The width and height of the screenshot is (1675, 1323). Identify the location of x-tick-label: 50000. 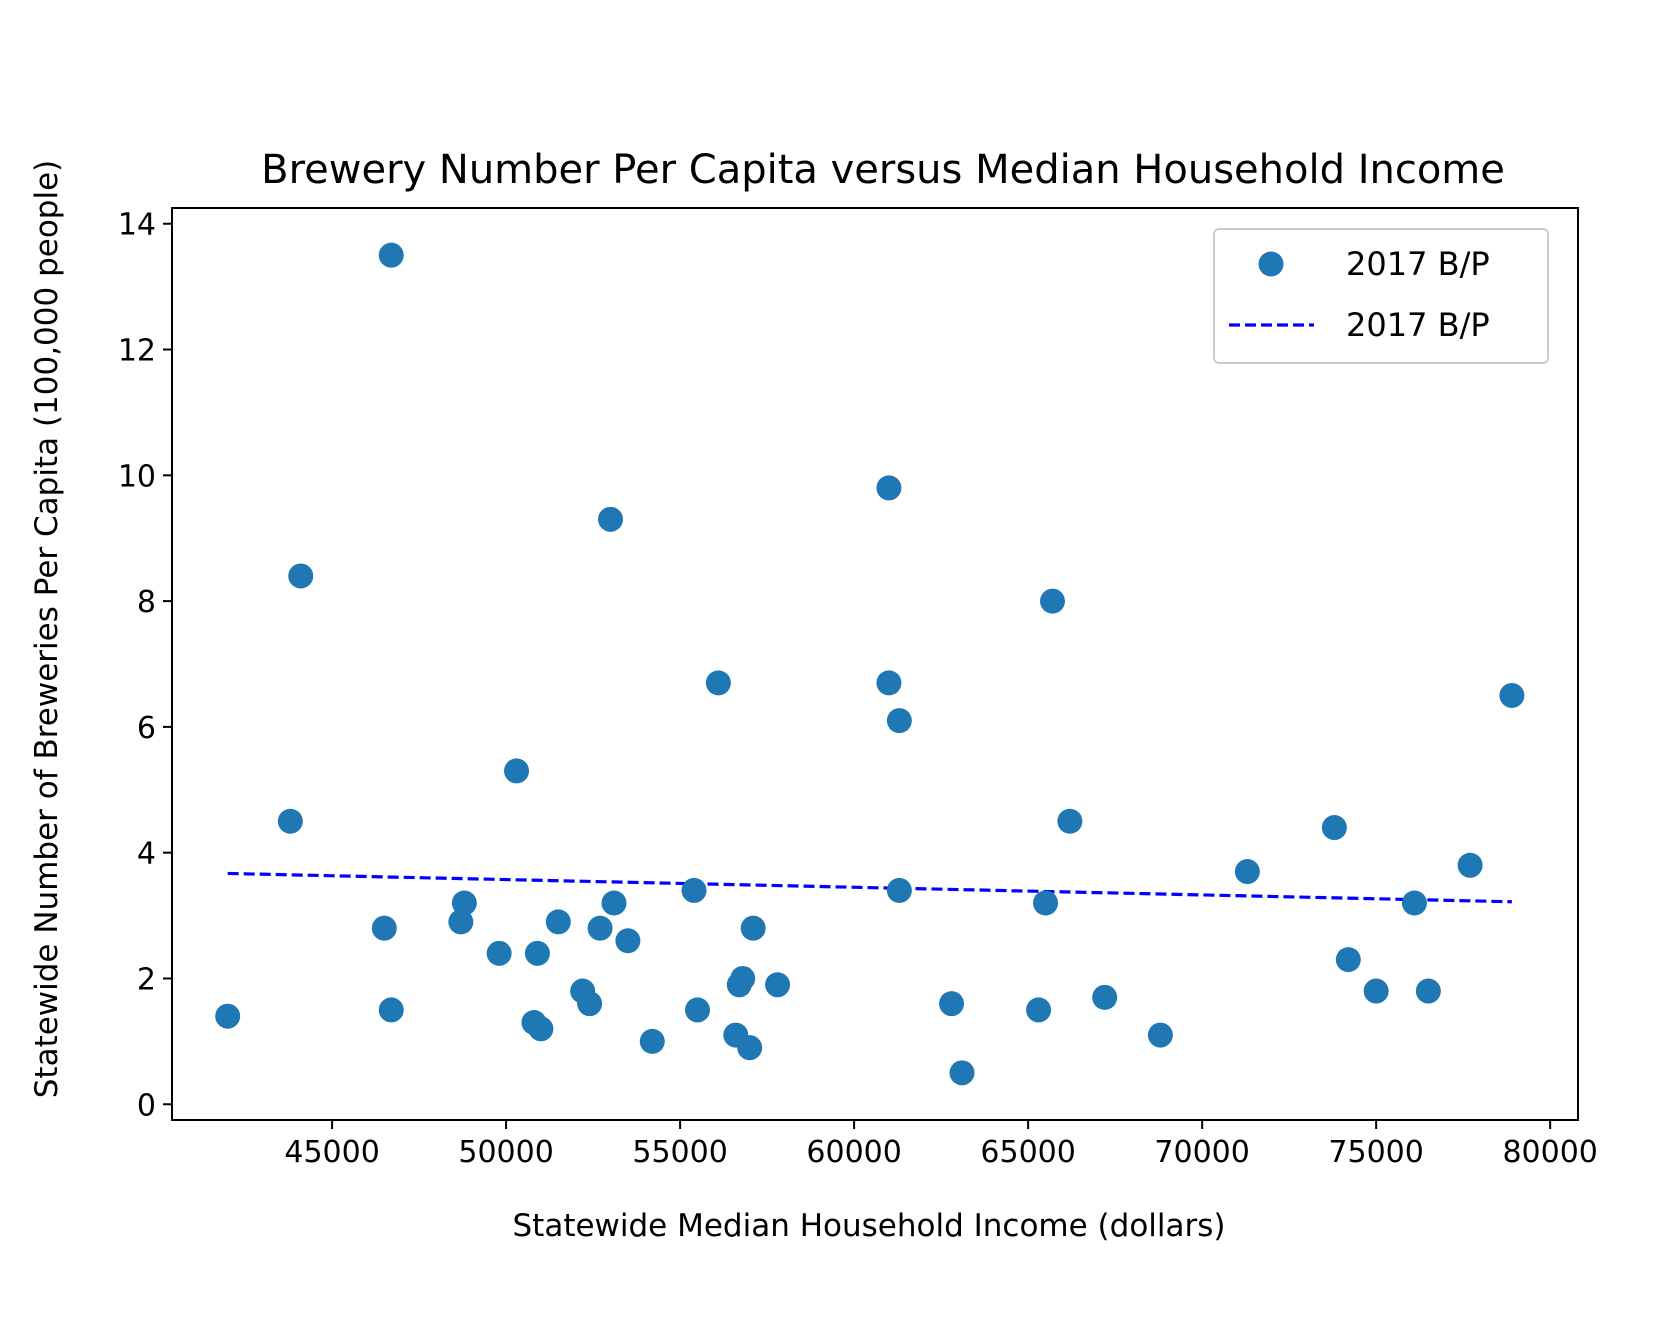
(505, 1152).